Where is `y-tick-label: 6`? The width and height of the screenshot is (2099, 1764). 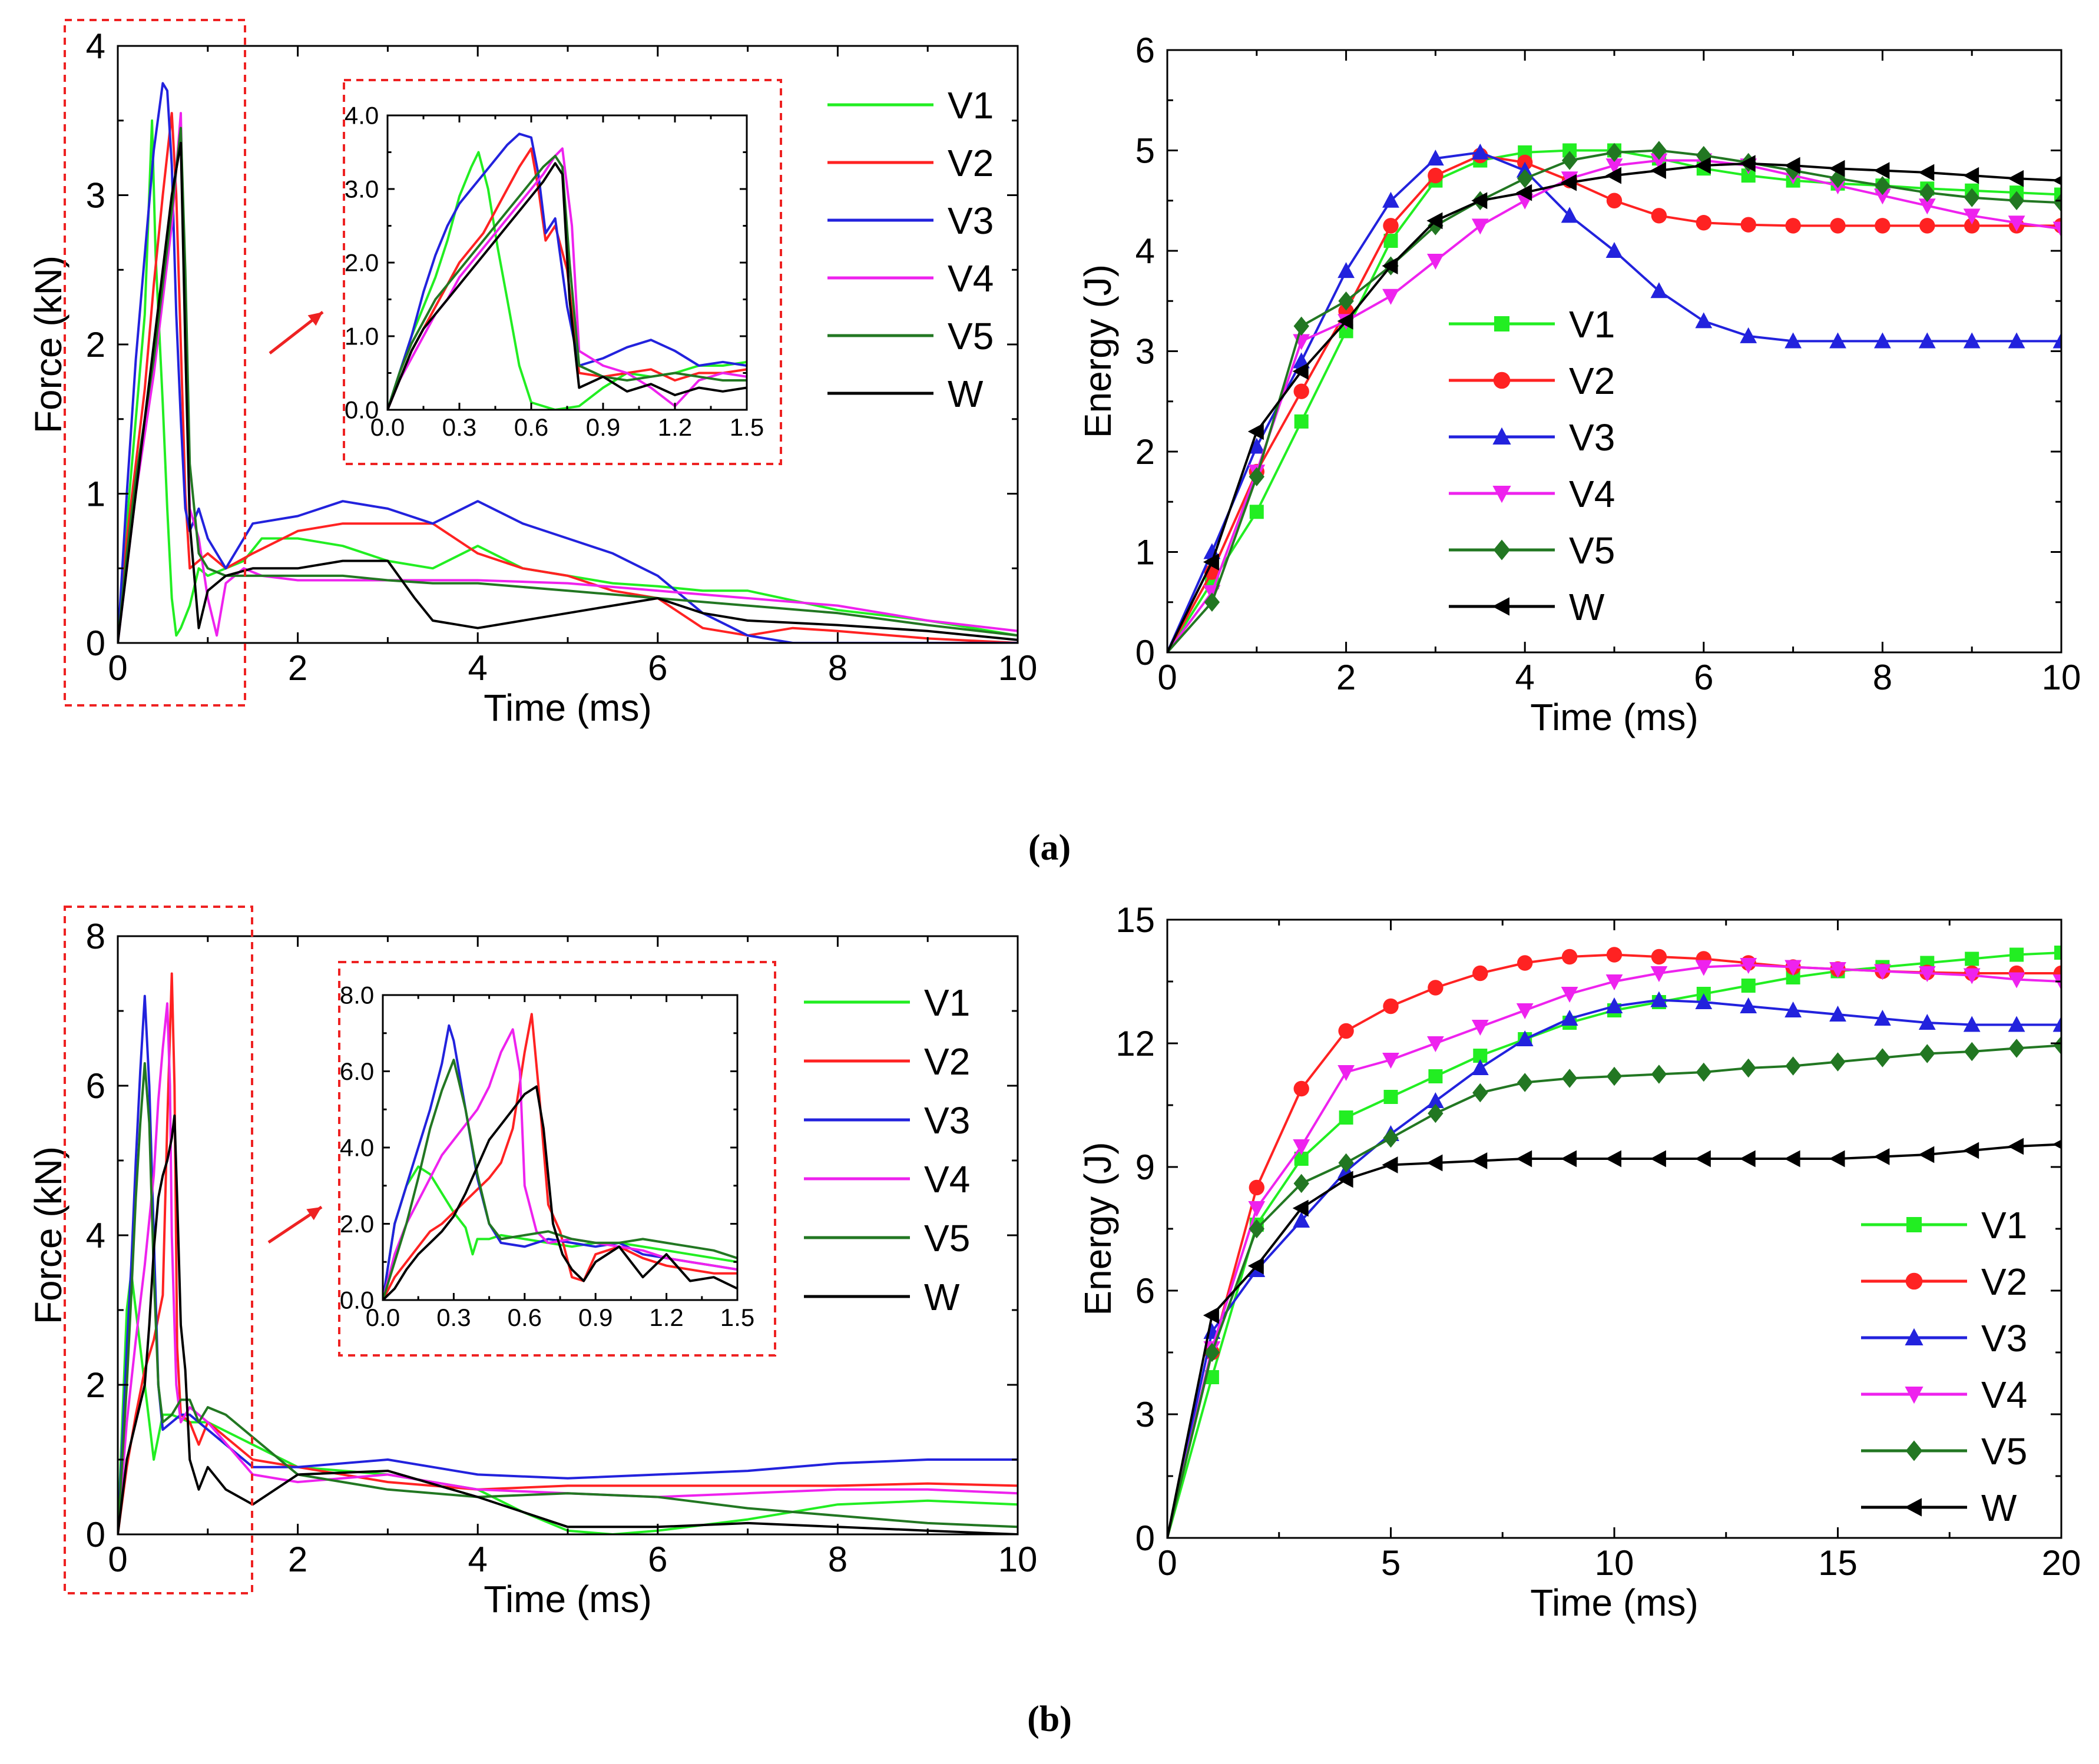 y-tick-label: 6 is located at coordinates (1145, 50).